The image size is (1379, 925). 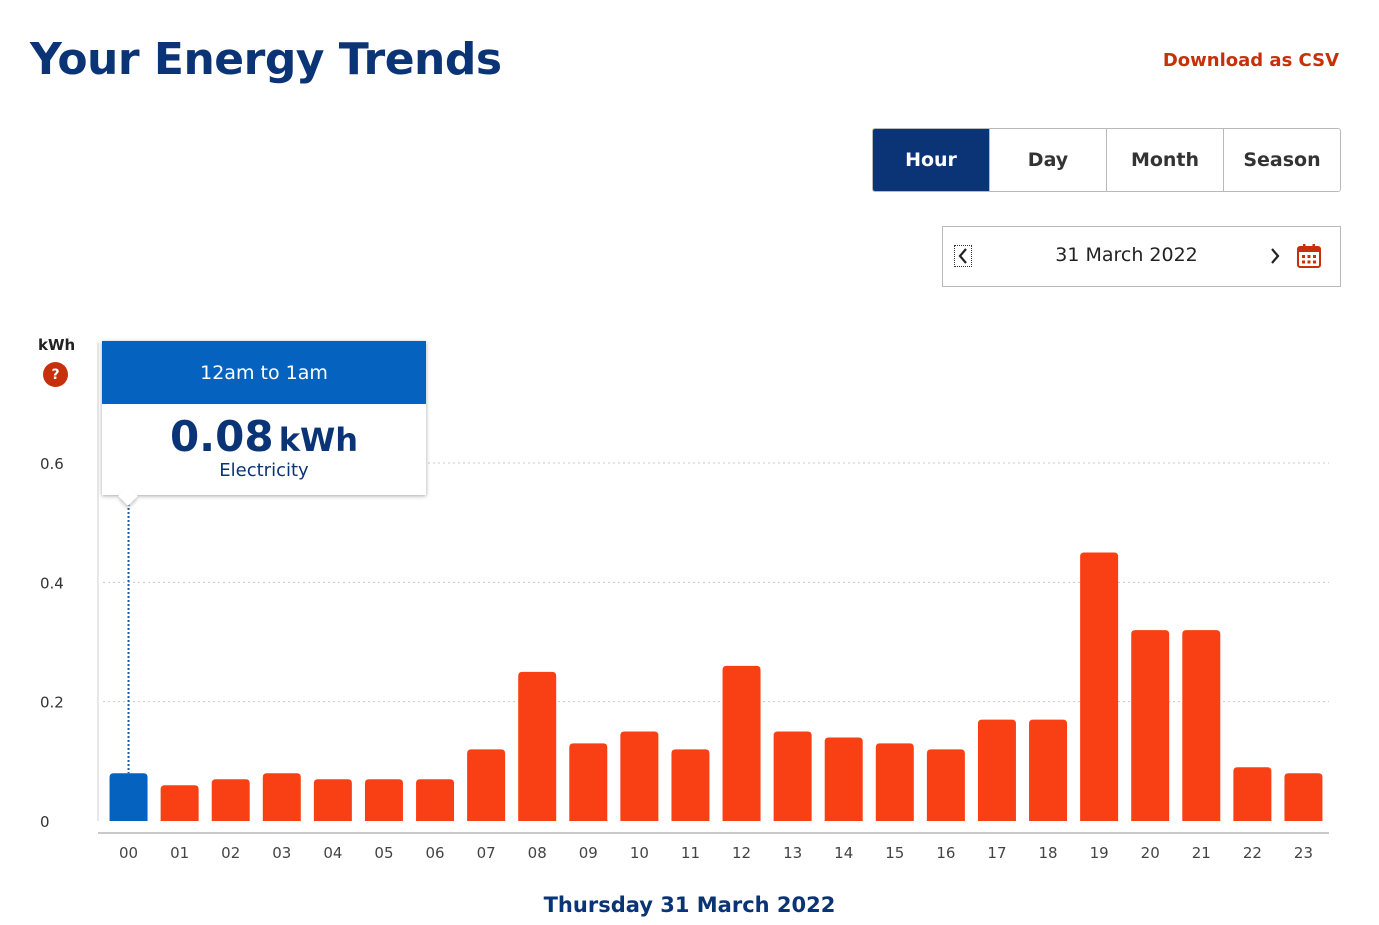 What do you see at coordinates (588, 853) in the screenshot?
I see `x-tick-label: 09` at bounding box center [588, 853].